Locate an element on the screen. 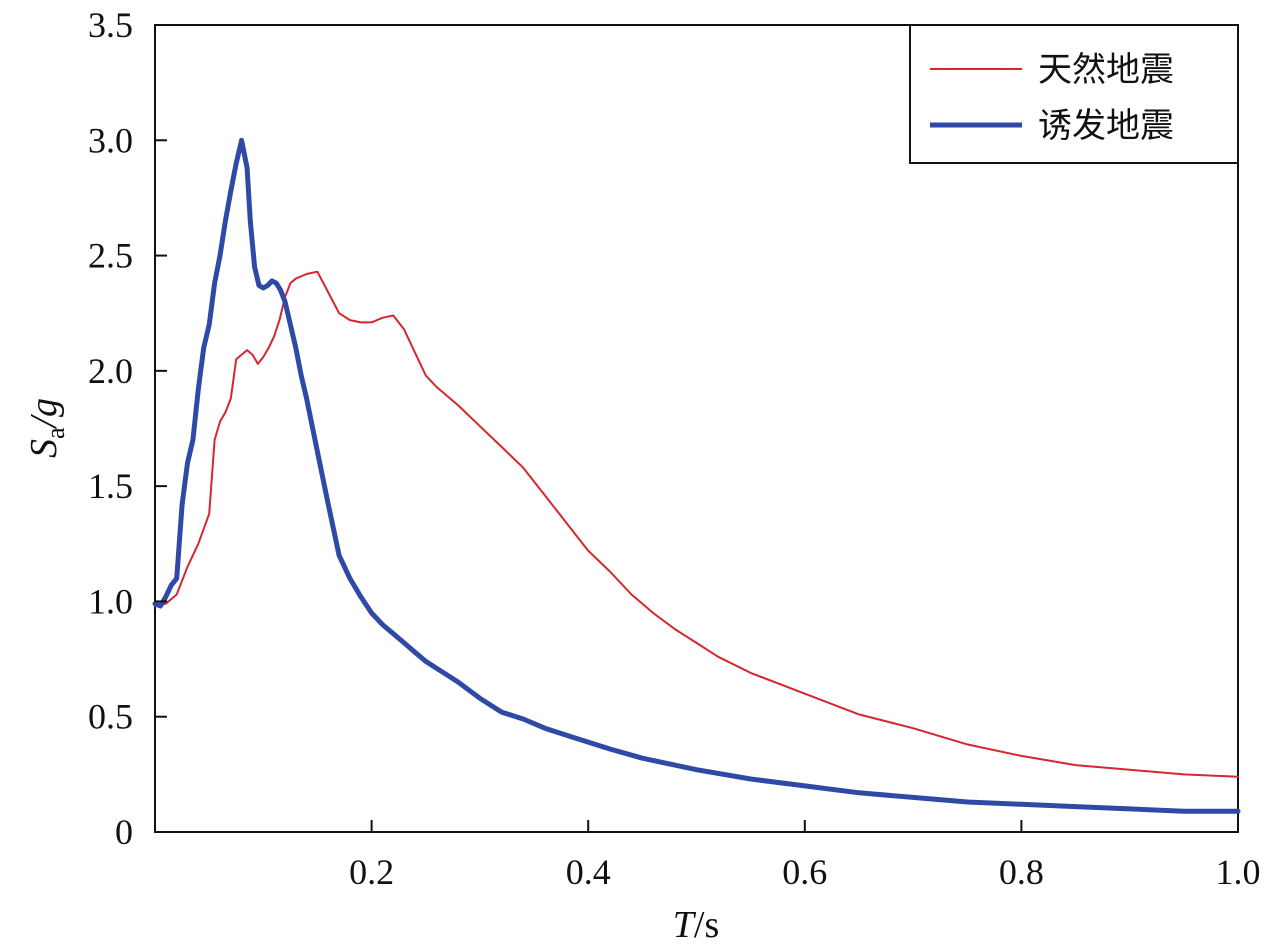 This screenshot has width=1280, height=952. y-axis-title-unit: /g is located at coordinates (44, 414).